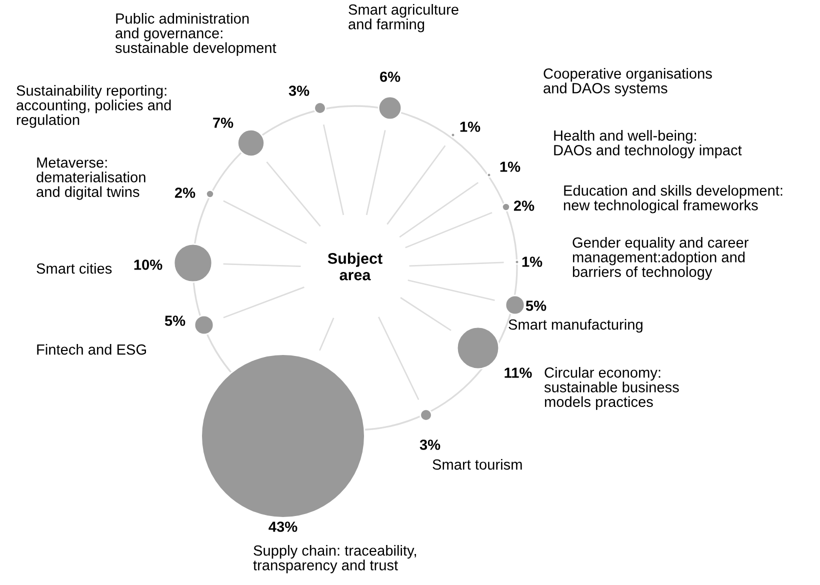 The width and height of the screenshot is (820, 585). I want to click on data-label: 10%, so click(148, 265).